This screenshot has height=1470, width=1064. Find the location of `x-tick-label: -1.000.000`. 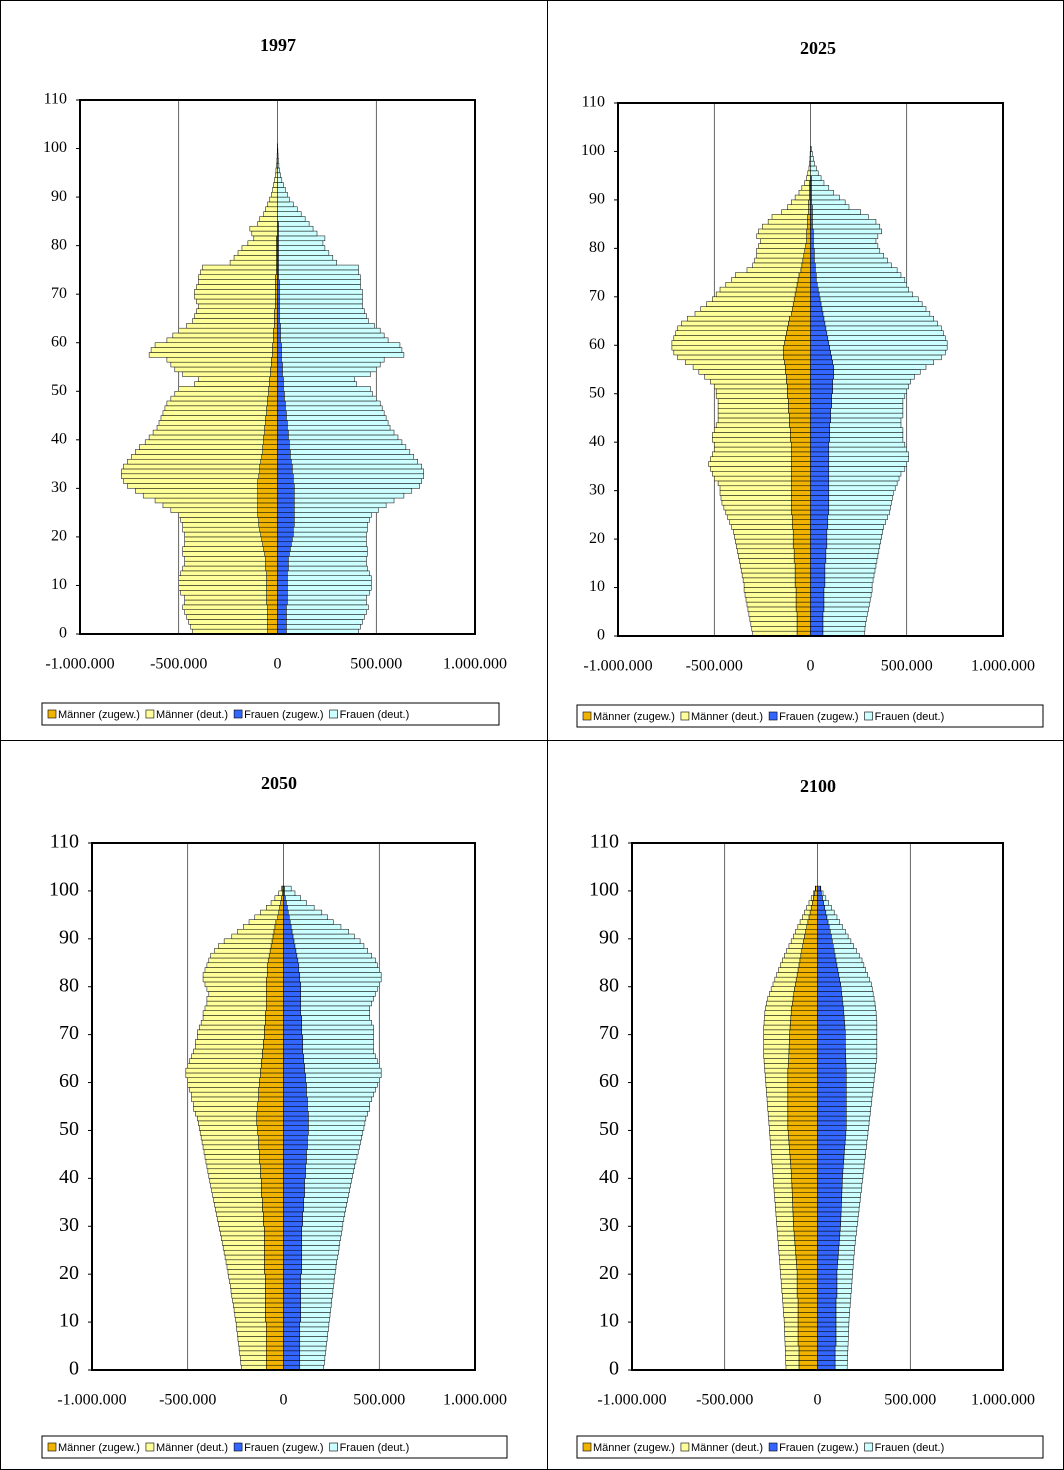

x-tick-label: -1.000.000 is located at coordinates (617, 666).